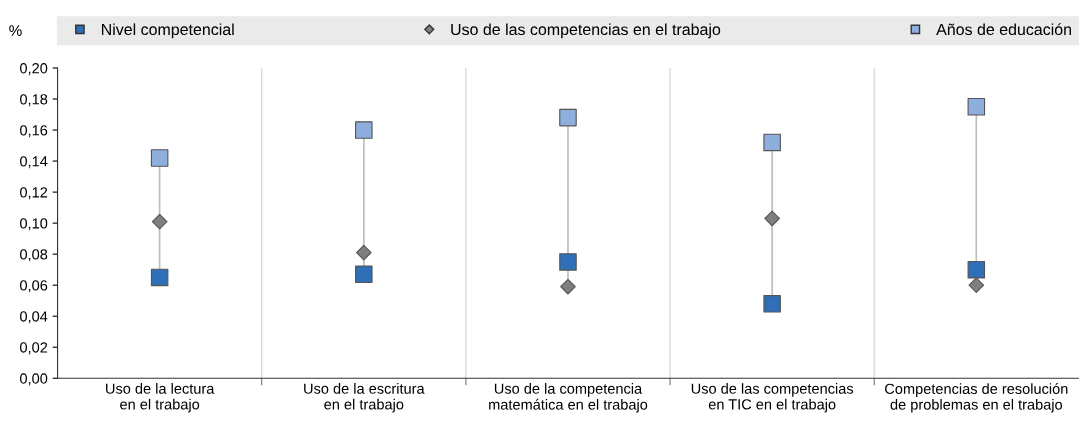 The height and width of the screenshot is (425, 1086). What do you see at coordinates (34, 286) in the screenshot?
I see `y-tick-label: 0,06` at bounding box center [34, 286].